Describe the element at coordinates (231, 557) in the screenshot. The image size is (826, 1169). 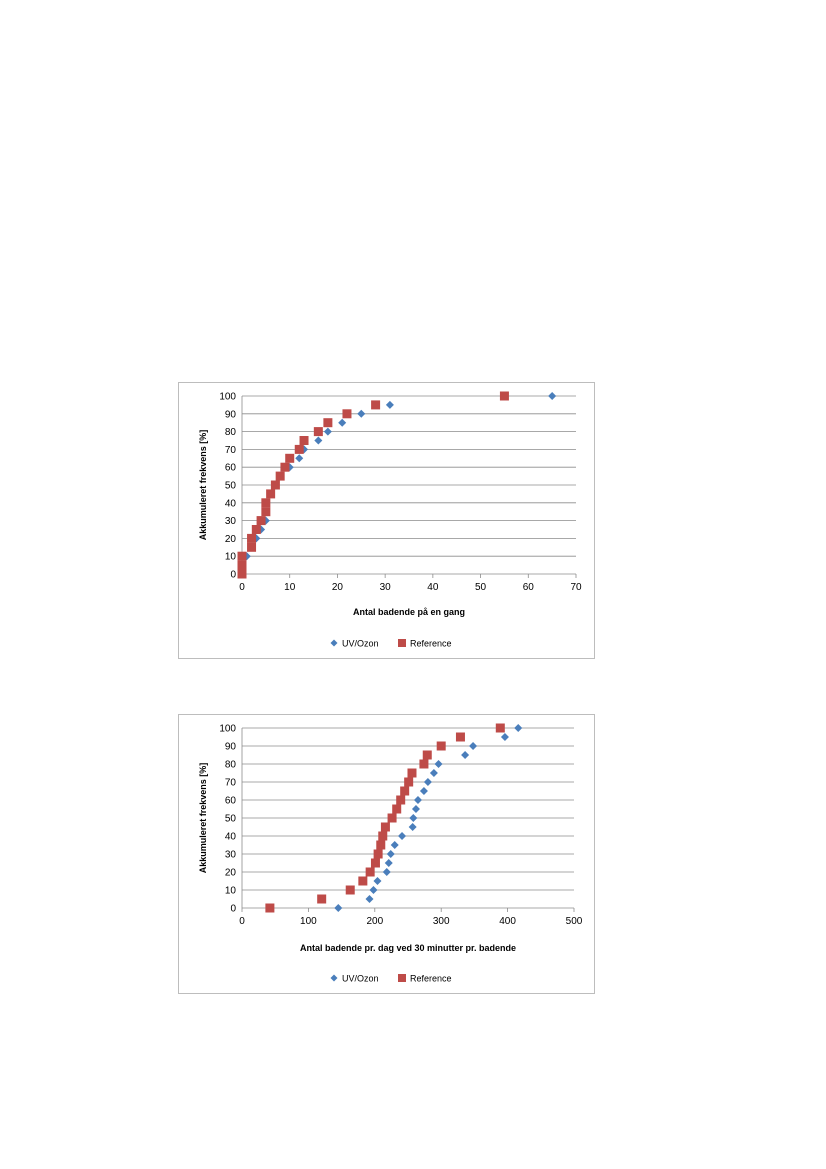
I see `chart-0-ytick-label-10: 10` at that location.